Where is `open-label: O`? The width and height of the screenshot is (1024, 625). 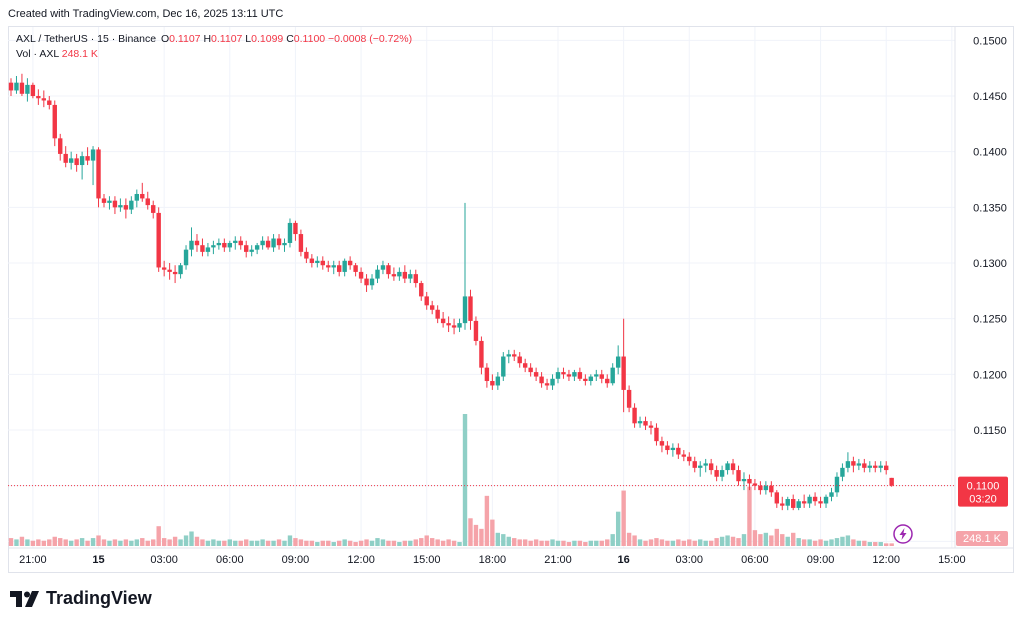
open-label: O is located at coordinates (165, 39).